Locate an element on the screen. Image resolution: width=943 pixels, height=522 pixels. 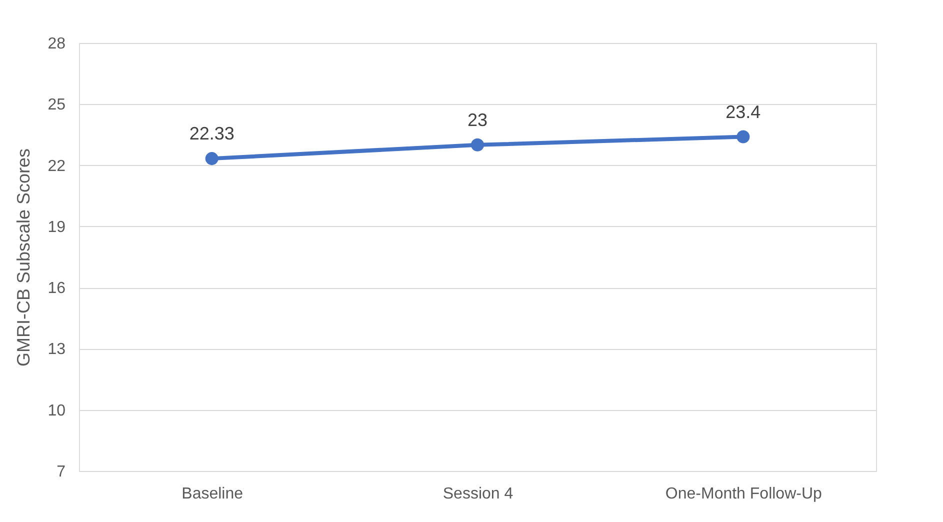
data-label: 22.33 is located at coordinates (211, 134).